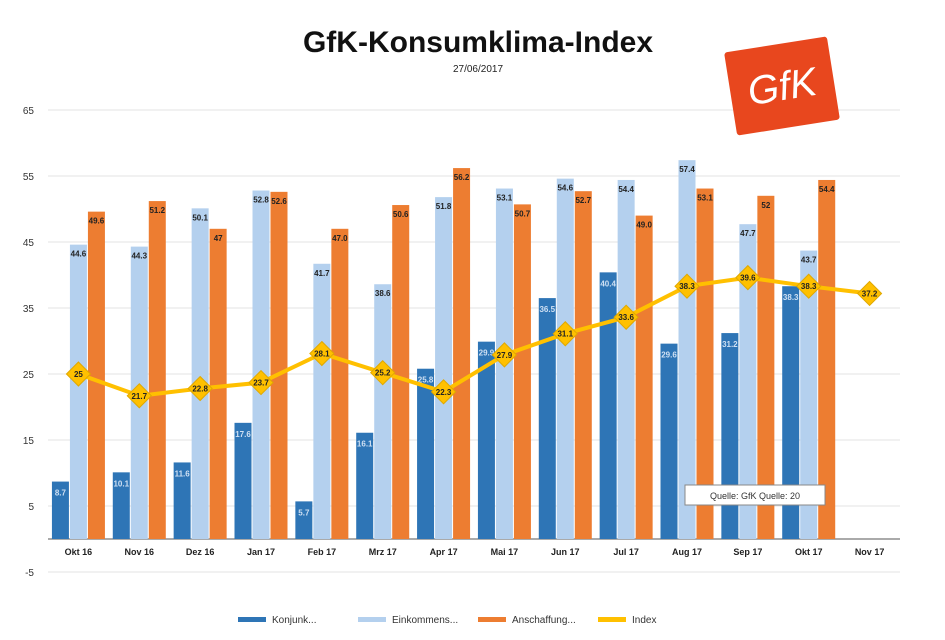 The height and width of the screenshot is (640, 945). Describe the element at coordinates (183, 473) in the screenshot. I see `bar-value-label: 11.6` at that location.